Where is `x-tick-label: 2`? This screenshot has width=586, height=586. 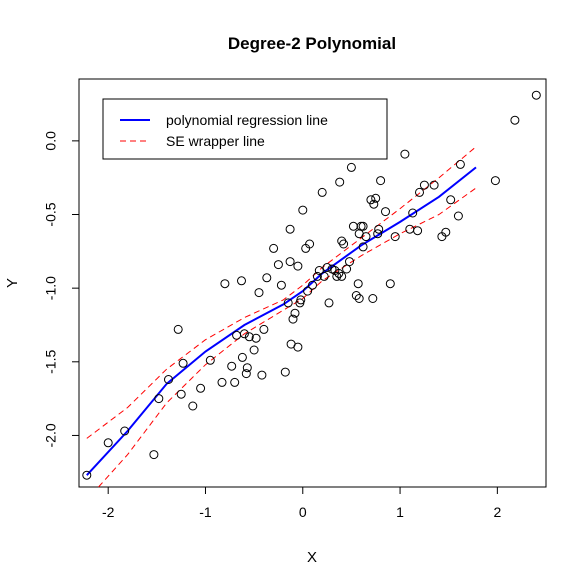
x-tick-label: 2 is located at coordinates (497, 512).